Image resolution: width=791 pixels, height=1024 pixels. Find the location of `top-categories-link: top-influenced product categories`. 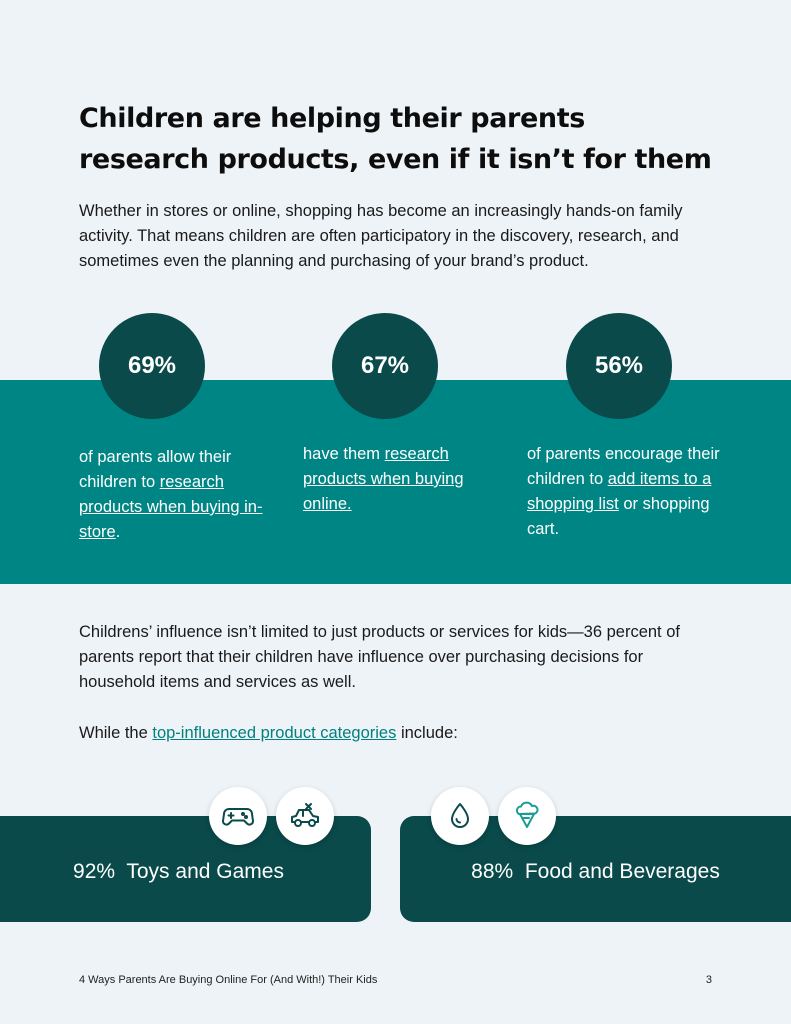

top-categories-link: top-influenced product categories is located at coordinates (274, 733).